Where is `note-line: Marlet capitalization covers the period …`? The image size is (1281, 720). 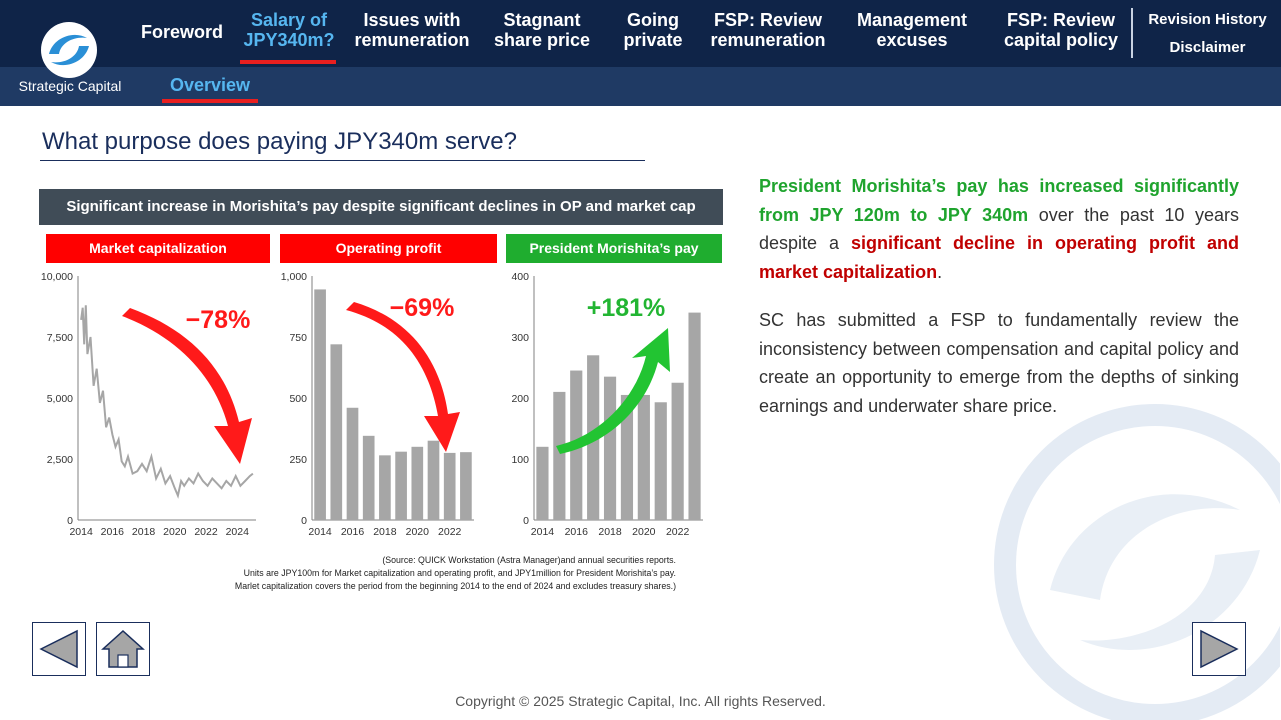 note-line: Marlet capitalization covers the period … is located at coordinates (455, 586).